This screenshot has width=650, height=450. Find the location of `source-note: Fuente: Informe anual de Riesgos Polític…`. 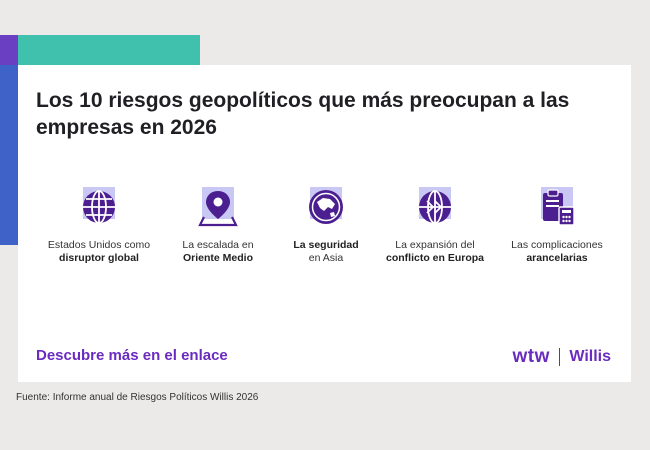

source-note: Fuente: Informe anual de Riesgos Polític… is located at coordinates (137, 397).